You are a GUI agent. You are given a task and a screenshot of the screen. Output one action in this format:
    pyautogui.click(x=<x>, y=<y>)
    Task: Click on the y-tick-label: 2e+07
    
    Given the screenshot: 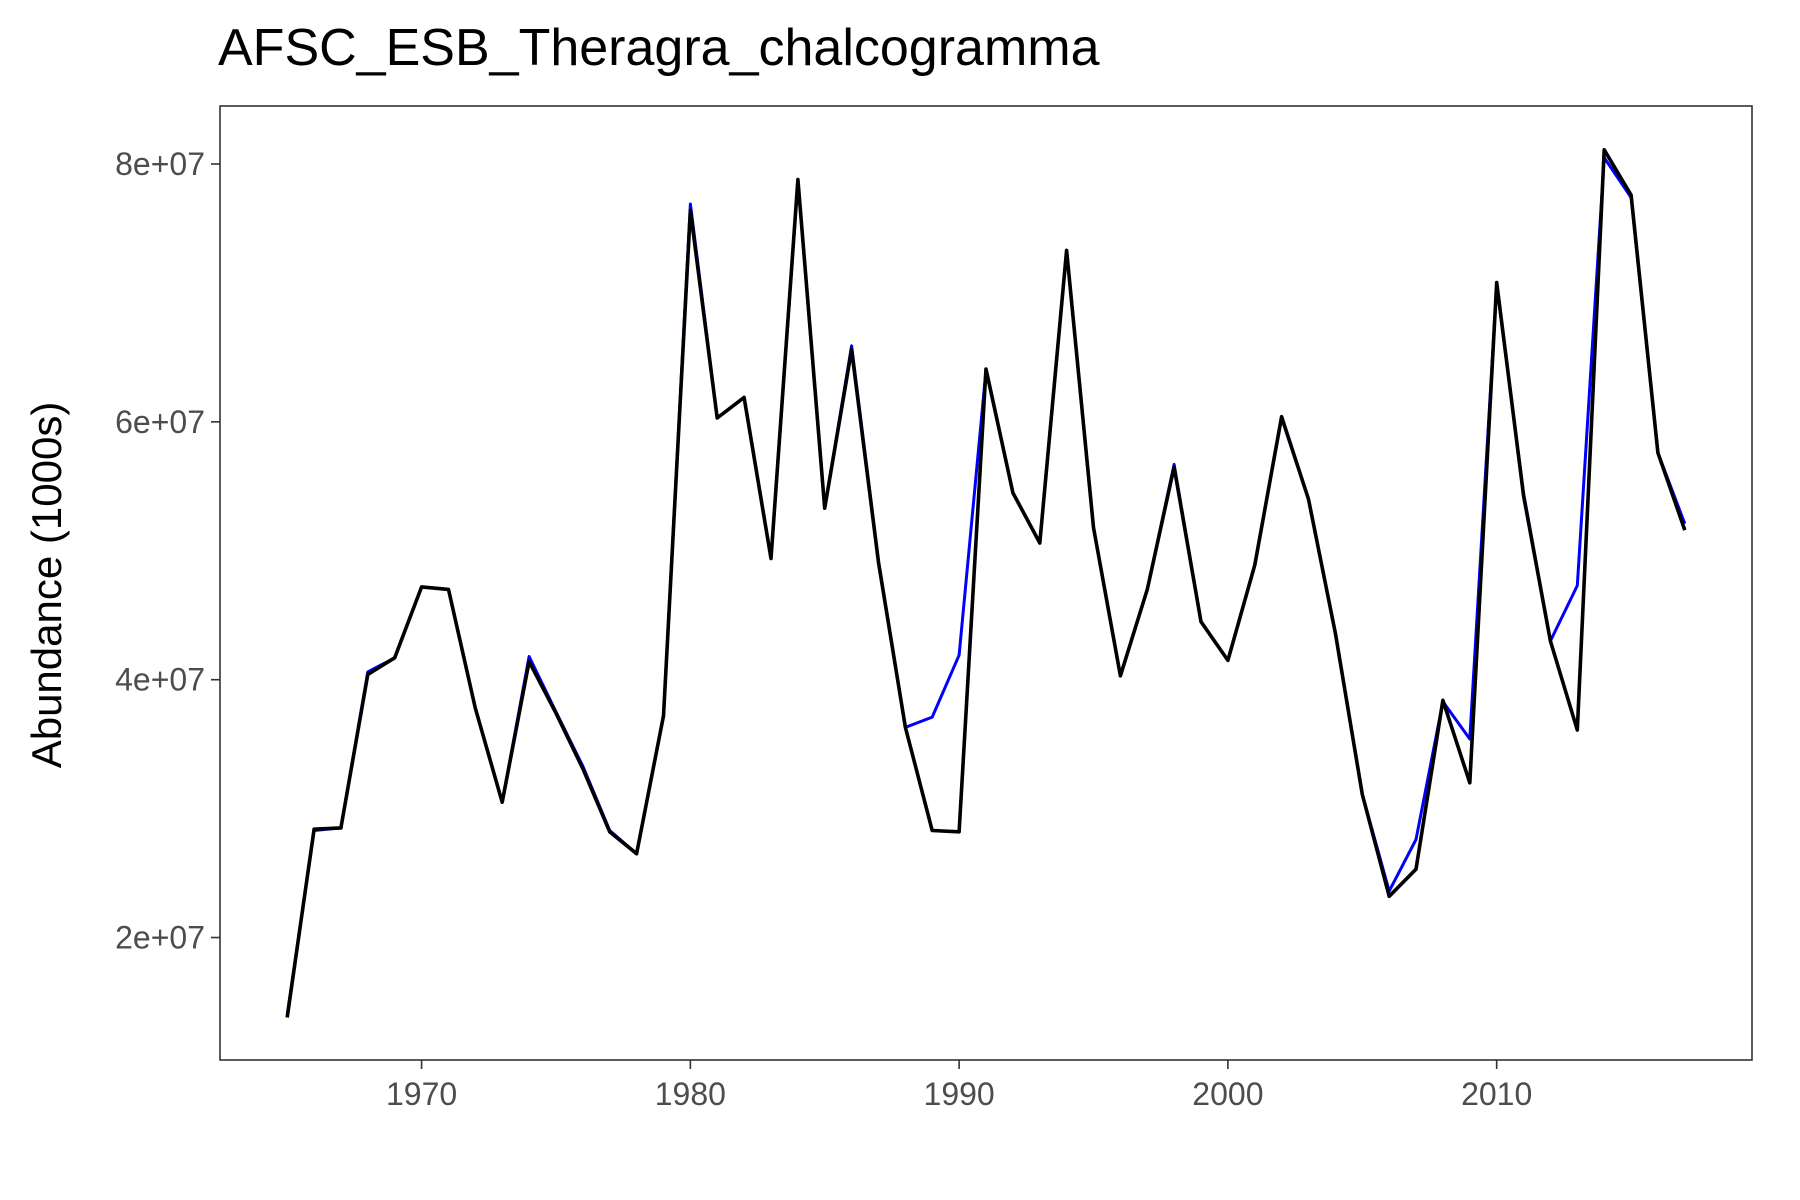 What is the action you would take?
    pyautogui.click(x=160, y=938)
    